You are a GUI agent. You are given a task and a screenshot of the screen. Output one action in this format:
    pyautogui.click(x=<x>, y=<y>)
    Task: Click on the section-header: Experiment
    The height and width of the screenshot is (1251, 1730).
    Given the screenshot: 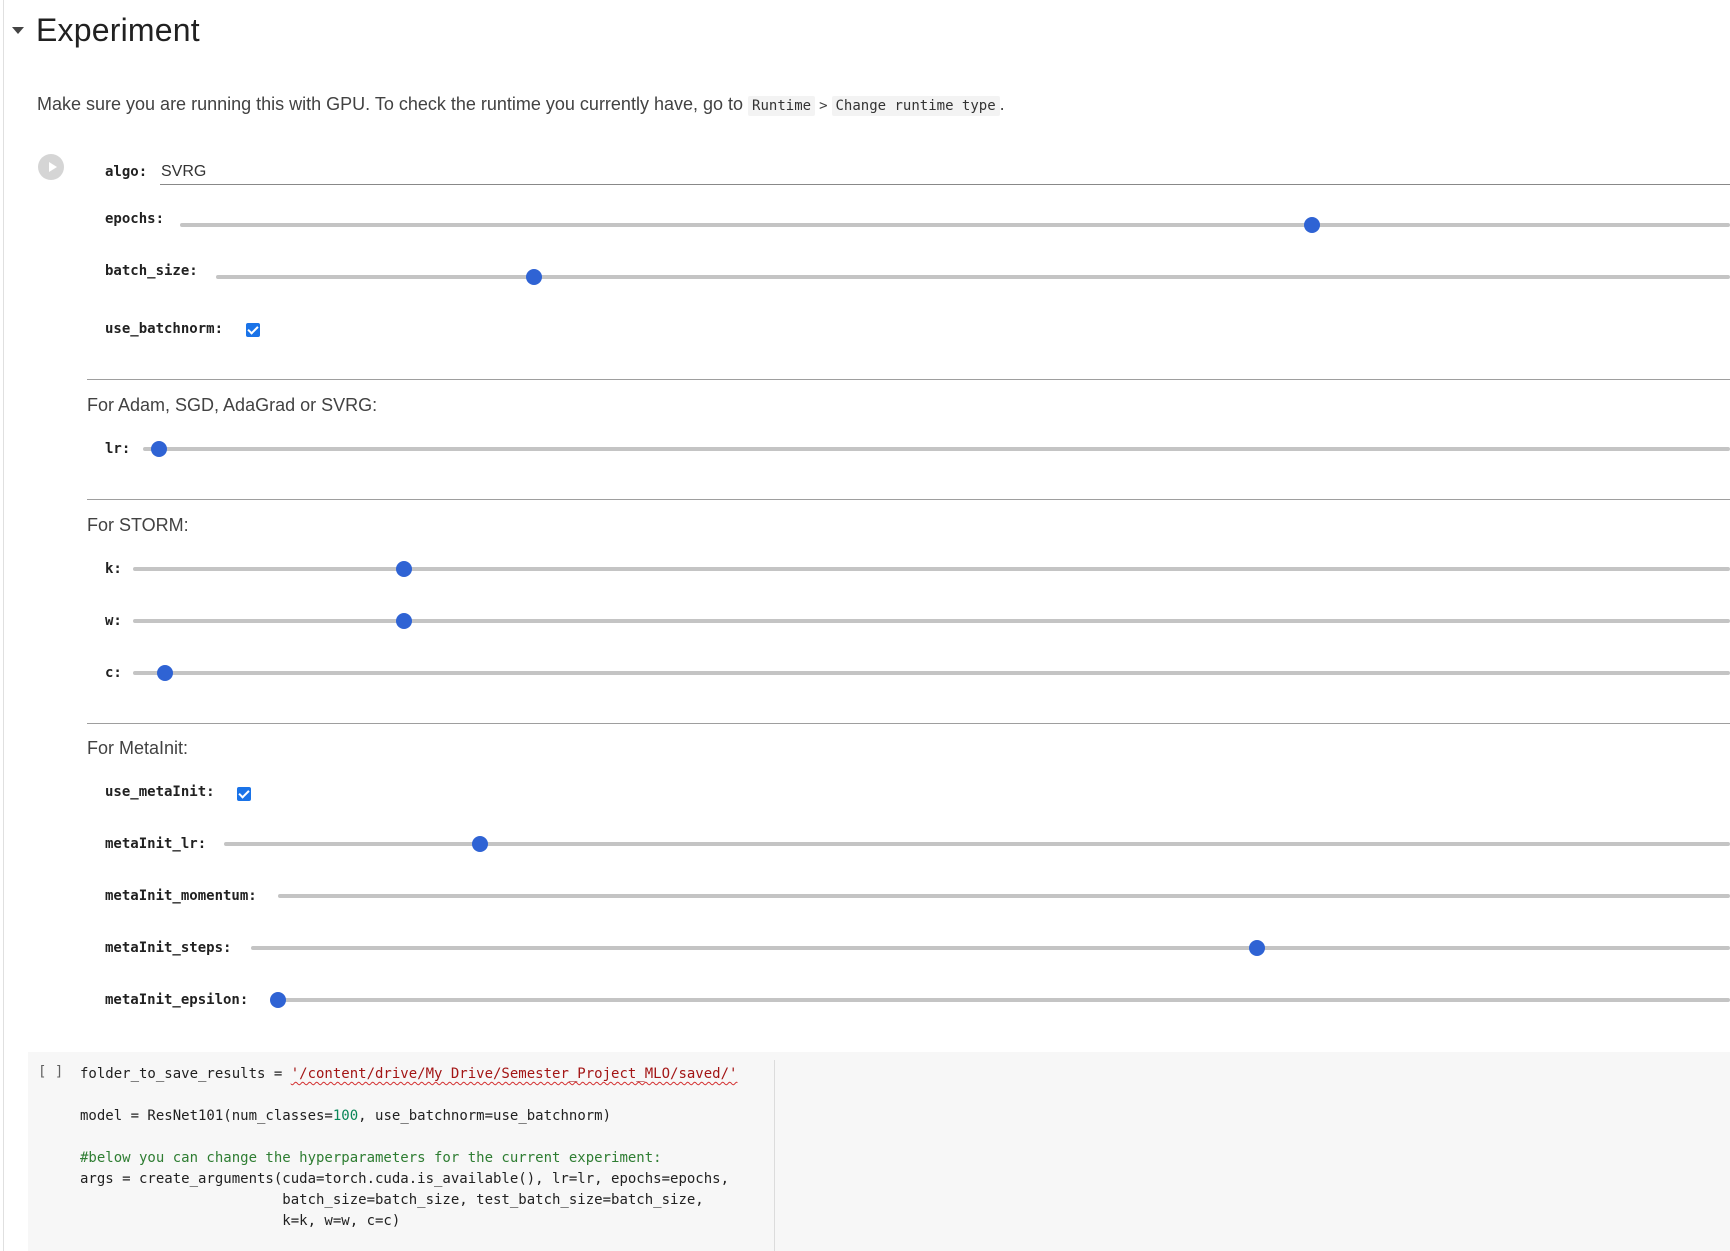 What is the action you would take?
    pyautogui.click(x=104, y=30)
    